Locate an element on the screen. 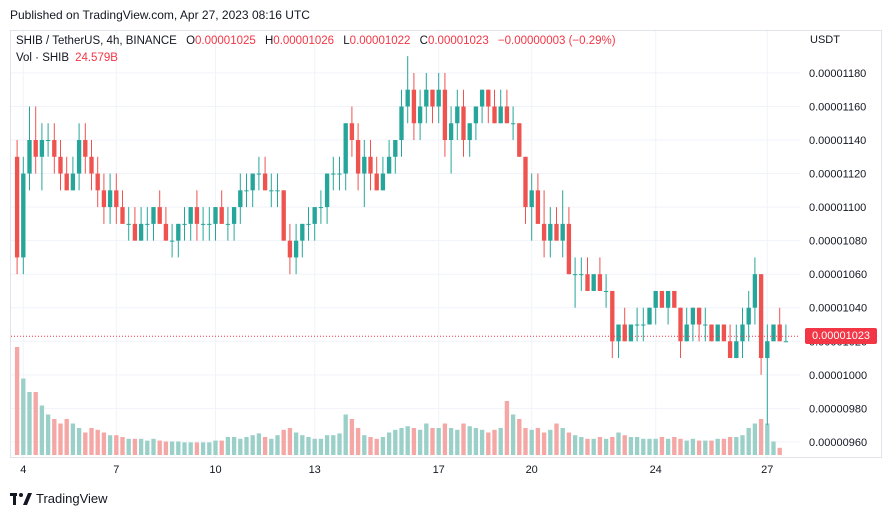 This screenshot has height=518, width=891. volume-value: 24.579B is located at coordinates (96, 58).